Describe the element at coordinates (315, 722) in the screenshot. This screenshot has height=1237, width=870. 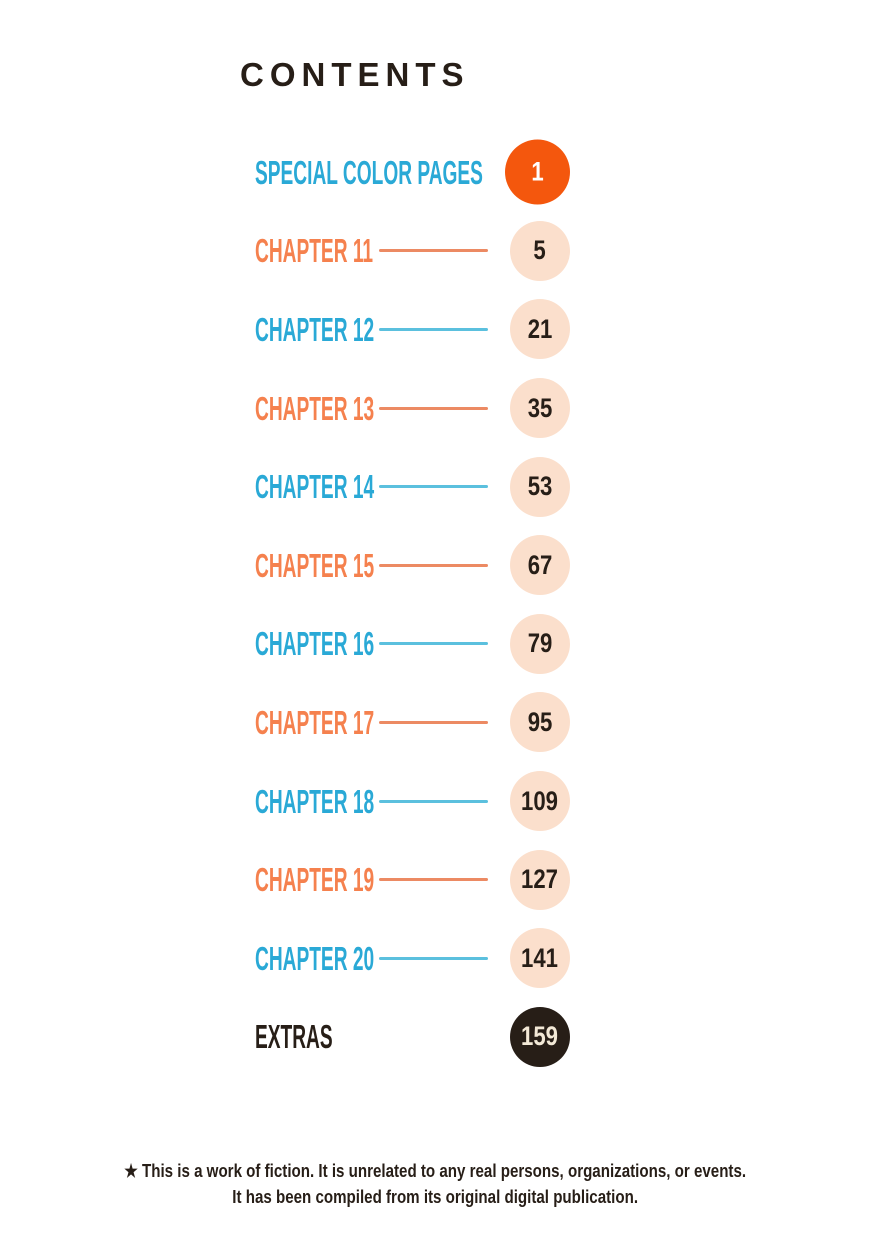
I see `toc-row-label: CHAPTER 17` at that location.